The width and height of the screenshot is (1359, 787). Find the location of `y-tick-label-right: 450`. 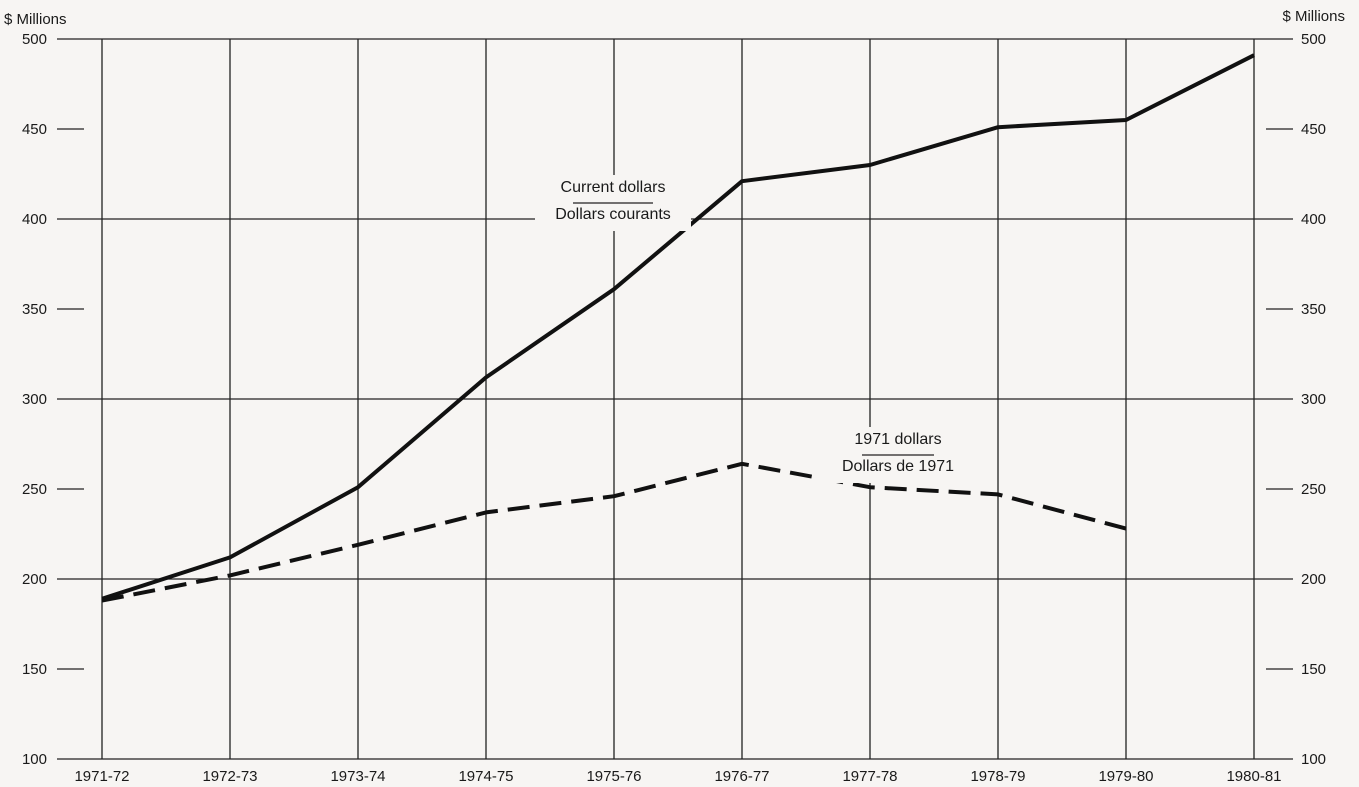

y-tick-label-right: 450 is located at coordinates (1313, 129).